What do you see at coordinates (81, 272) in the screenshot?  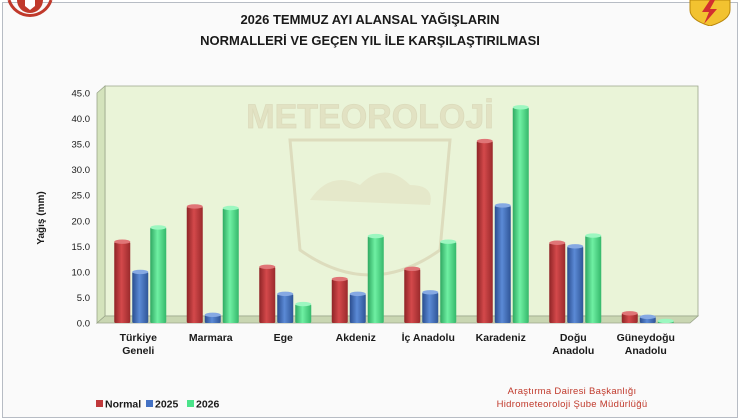 I see `y-tick-label: 10.0` at bounding box center [81, 272].